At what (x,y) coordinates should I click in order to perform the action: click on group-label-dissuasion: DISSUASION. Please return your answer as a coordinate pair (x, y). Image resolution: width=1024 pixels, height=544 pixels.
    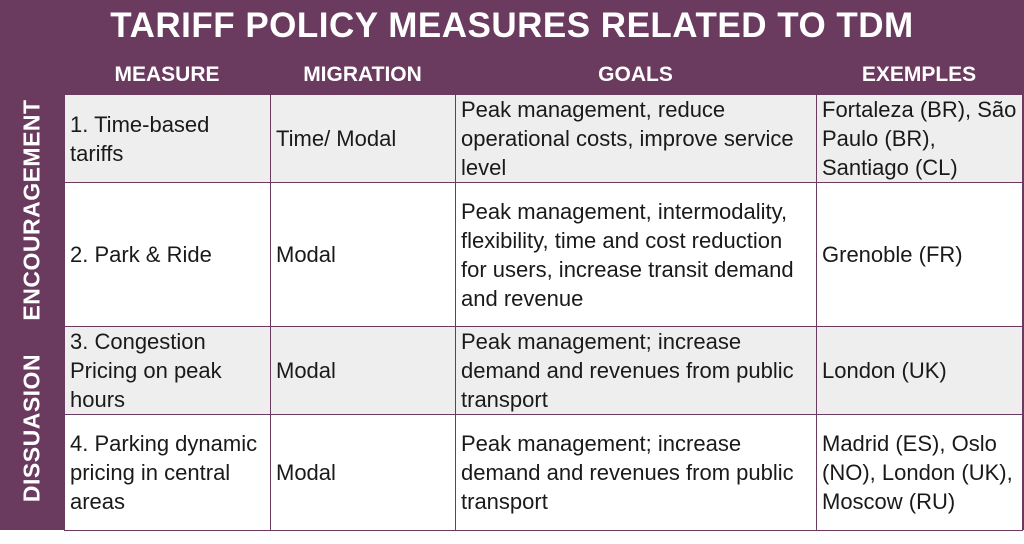
    Looking at the image, I should click on (32, 428).